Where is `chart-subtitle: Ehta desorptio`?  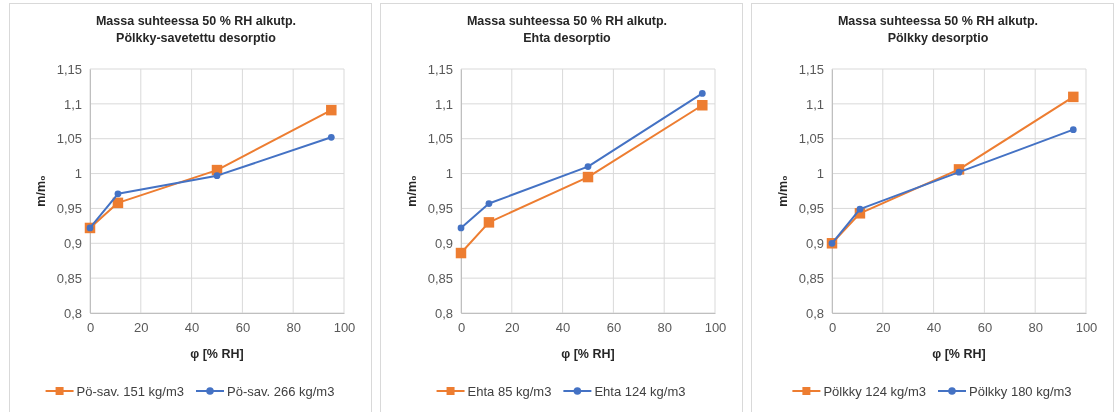 chart-subtitle: Ehta desorptio is located at coordinates (567, 38).